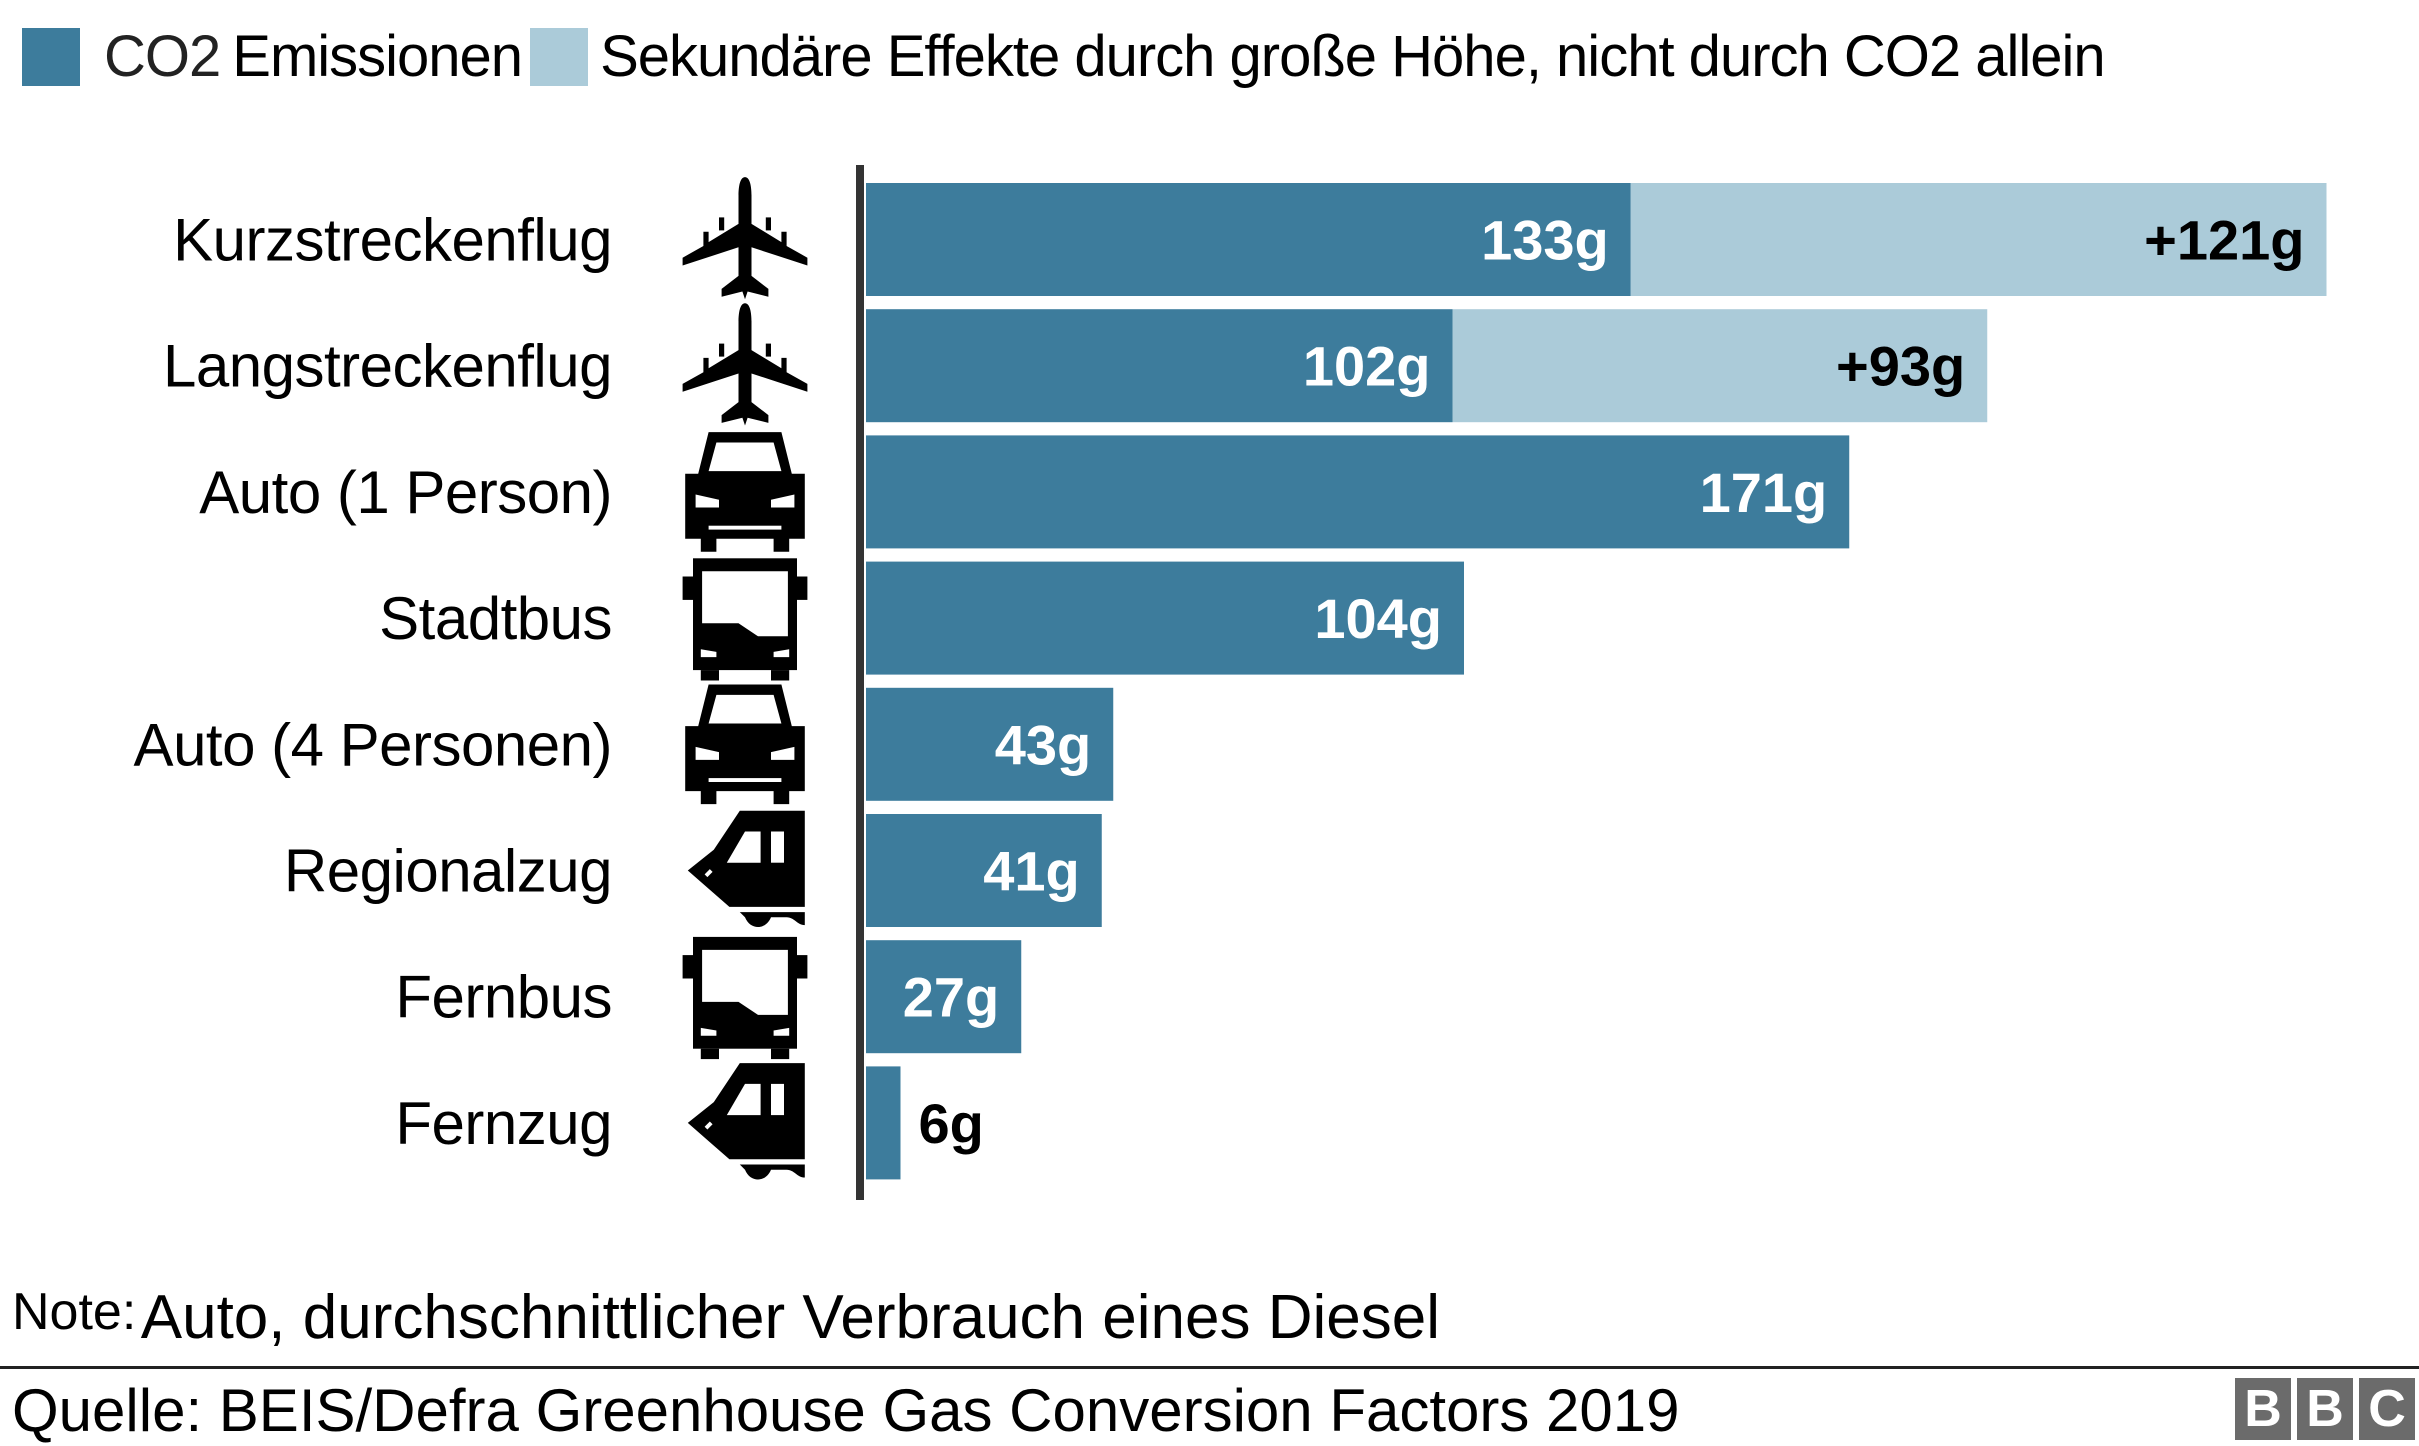  I want to click on category-label: Regionalzug, so click(448, 871).